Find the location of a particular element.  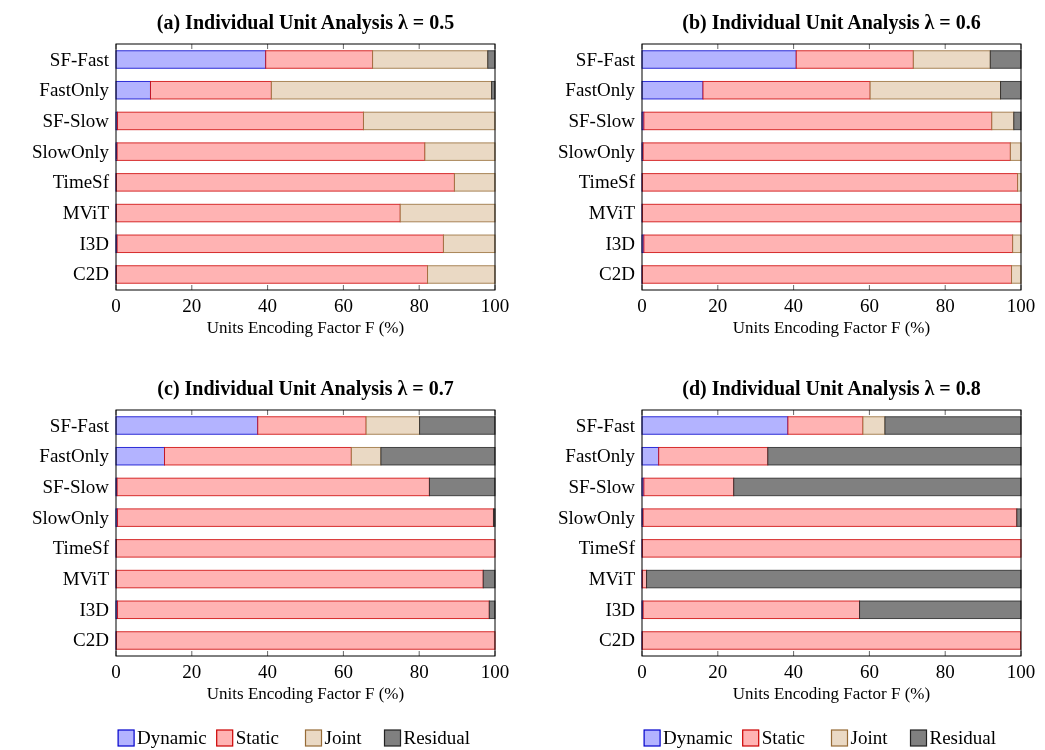

chart-title: (d) Individual Unit Analysis λ = 0.8 is located at coordinates (831, 388).